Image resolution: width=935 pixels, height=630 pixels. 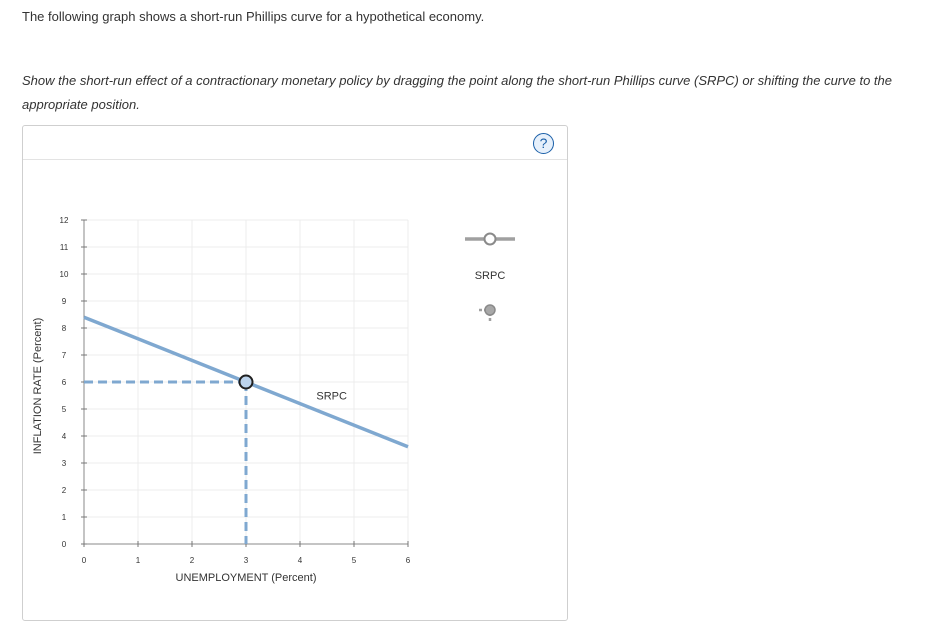 What do you see at coordinates (64, 301) in the screenshot?
I see `y-tick-label: 9` at bounding box center [64, 301].